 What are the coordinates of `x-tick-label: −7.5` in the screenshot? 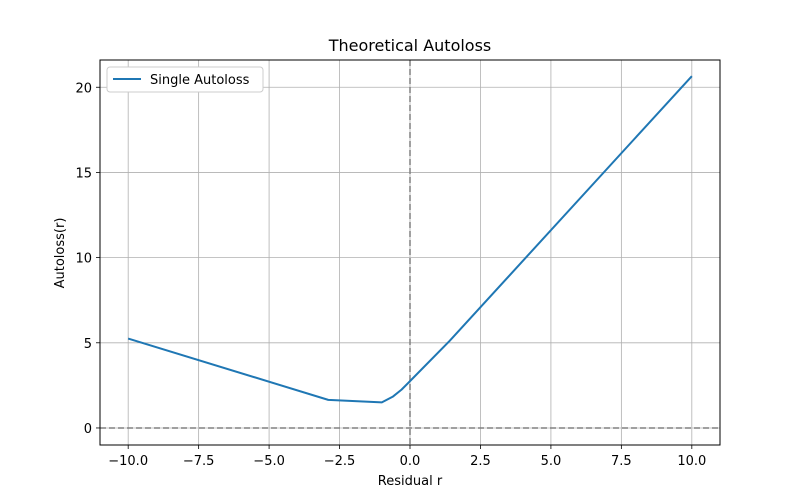 It's located at (199, 461).